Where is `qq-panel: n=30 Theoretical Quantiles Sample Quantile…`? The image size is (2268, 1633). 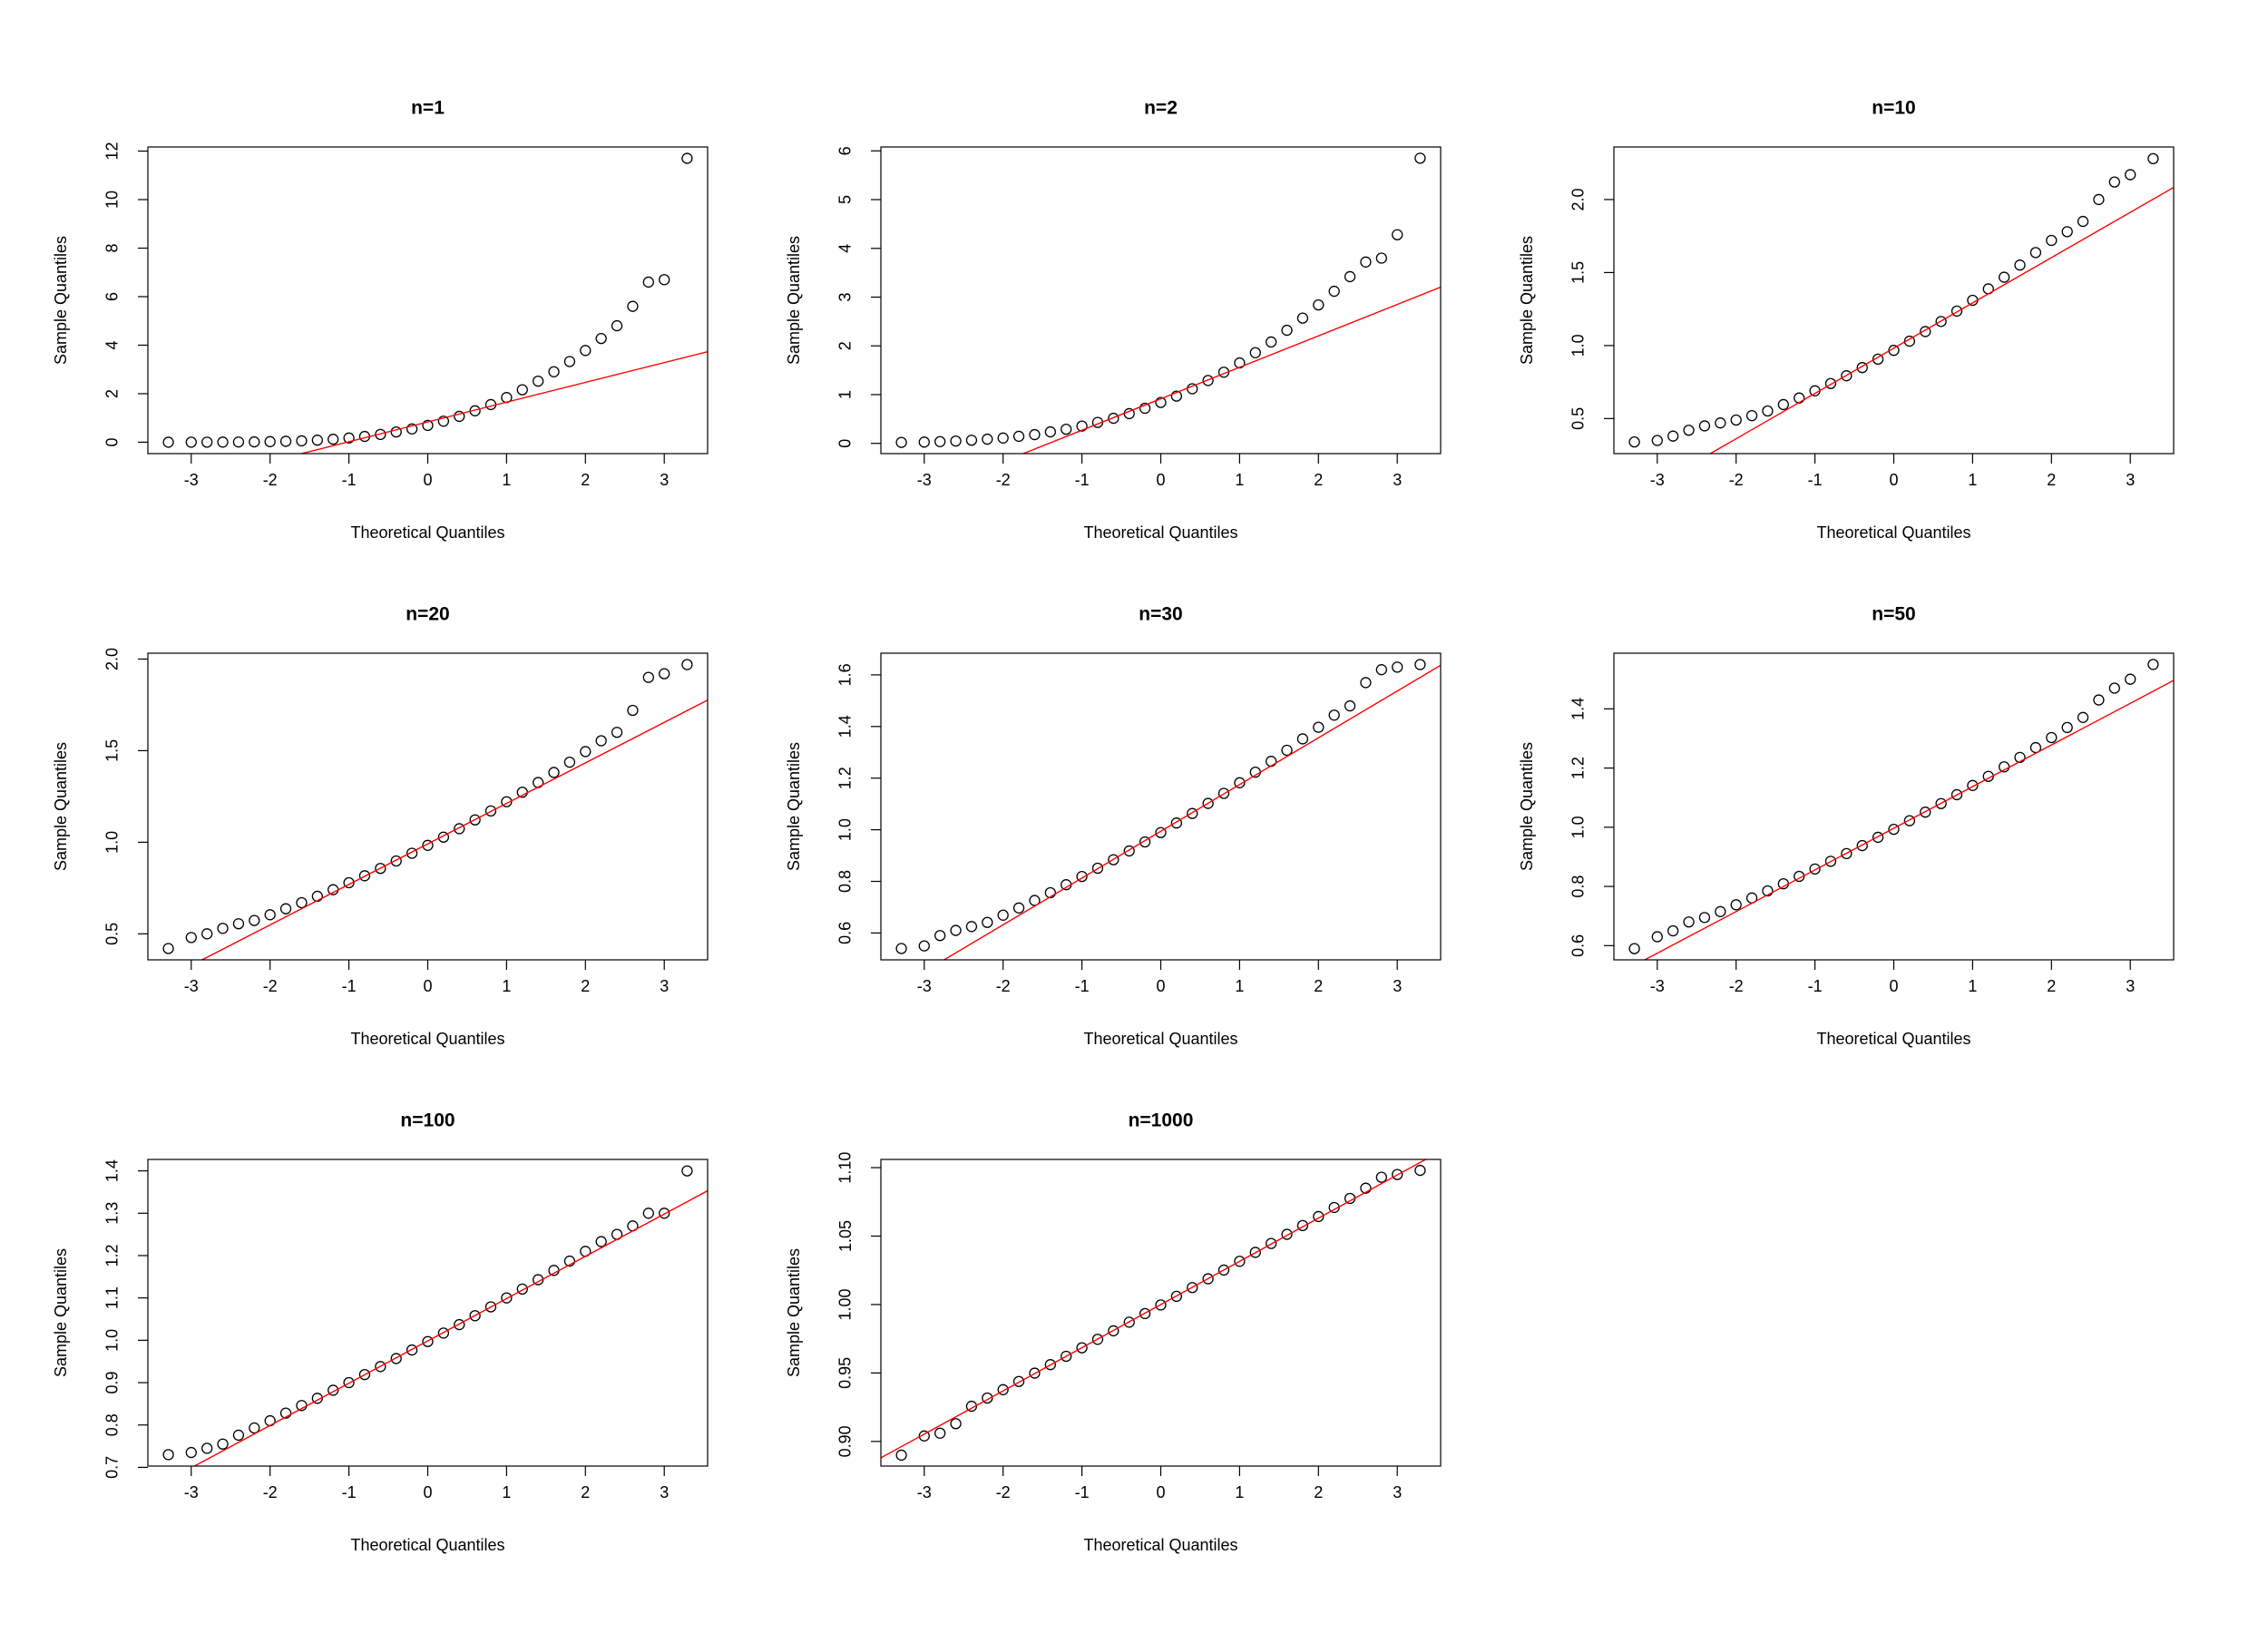 qq-panel: n=30 Theoretical Quantiles Sample Quantile… is located at coordinates (1114, 826).